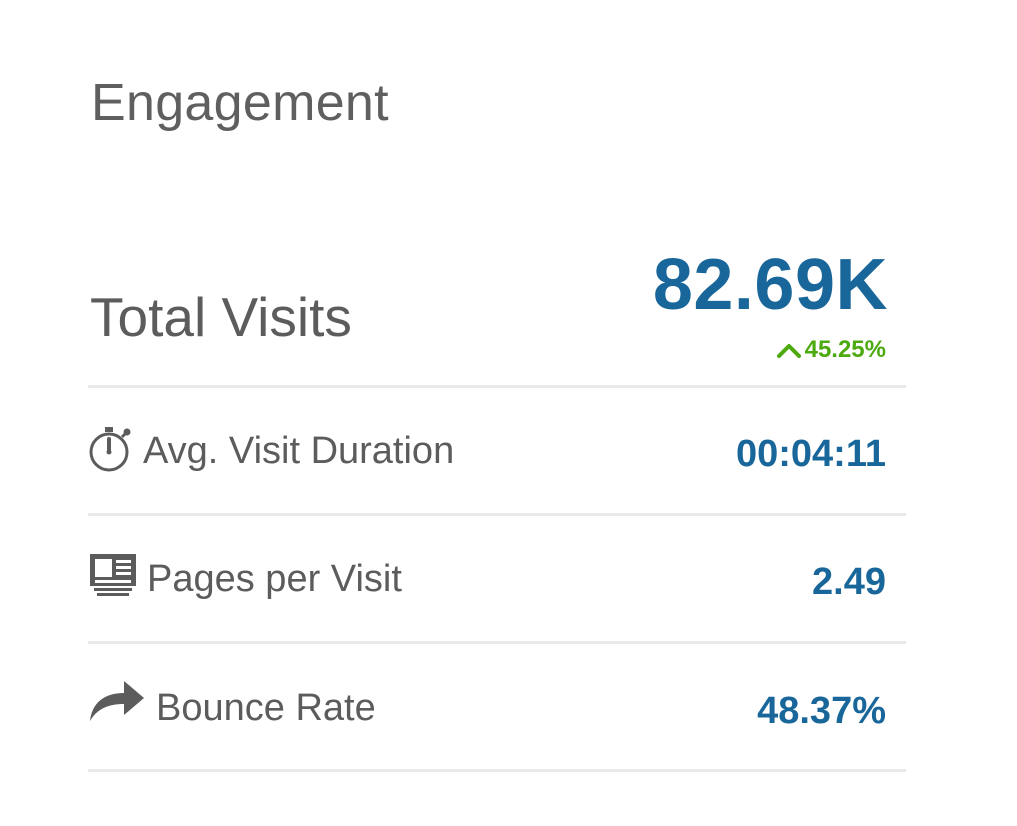 This screenshot has width=1017, height=826. Describe the element at coordinates (266, 708) in the screenshot. I see `metric-label: Bounce Rate` at that location.